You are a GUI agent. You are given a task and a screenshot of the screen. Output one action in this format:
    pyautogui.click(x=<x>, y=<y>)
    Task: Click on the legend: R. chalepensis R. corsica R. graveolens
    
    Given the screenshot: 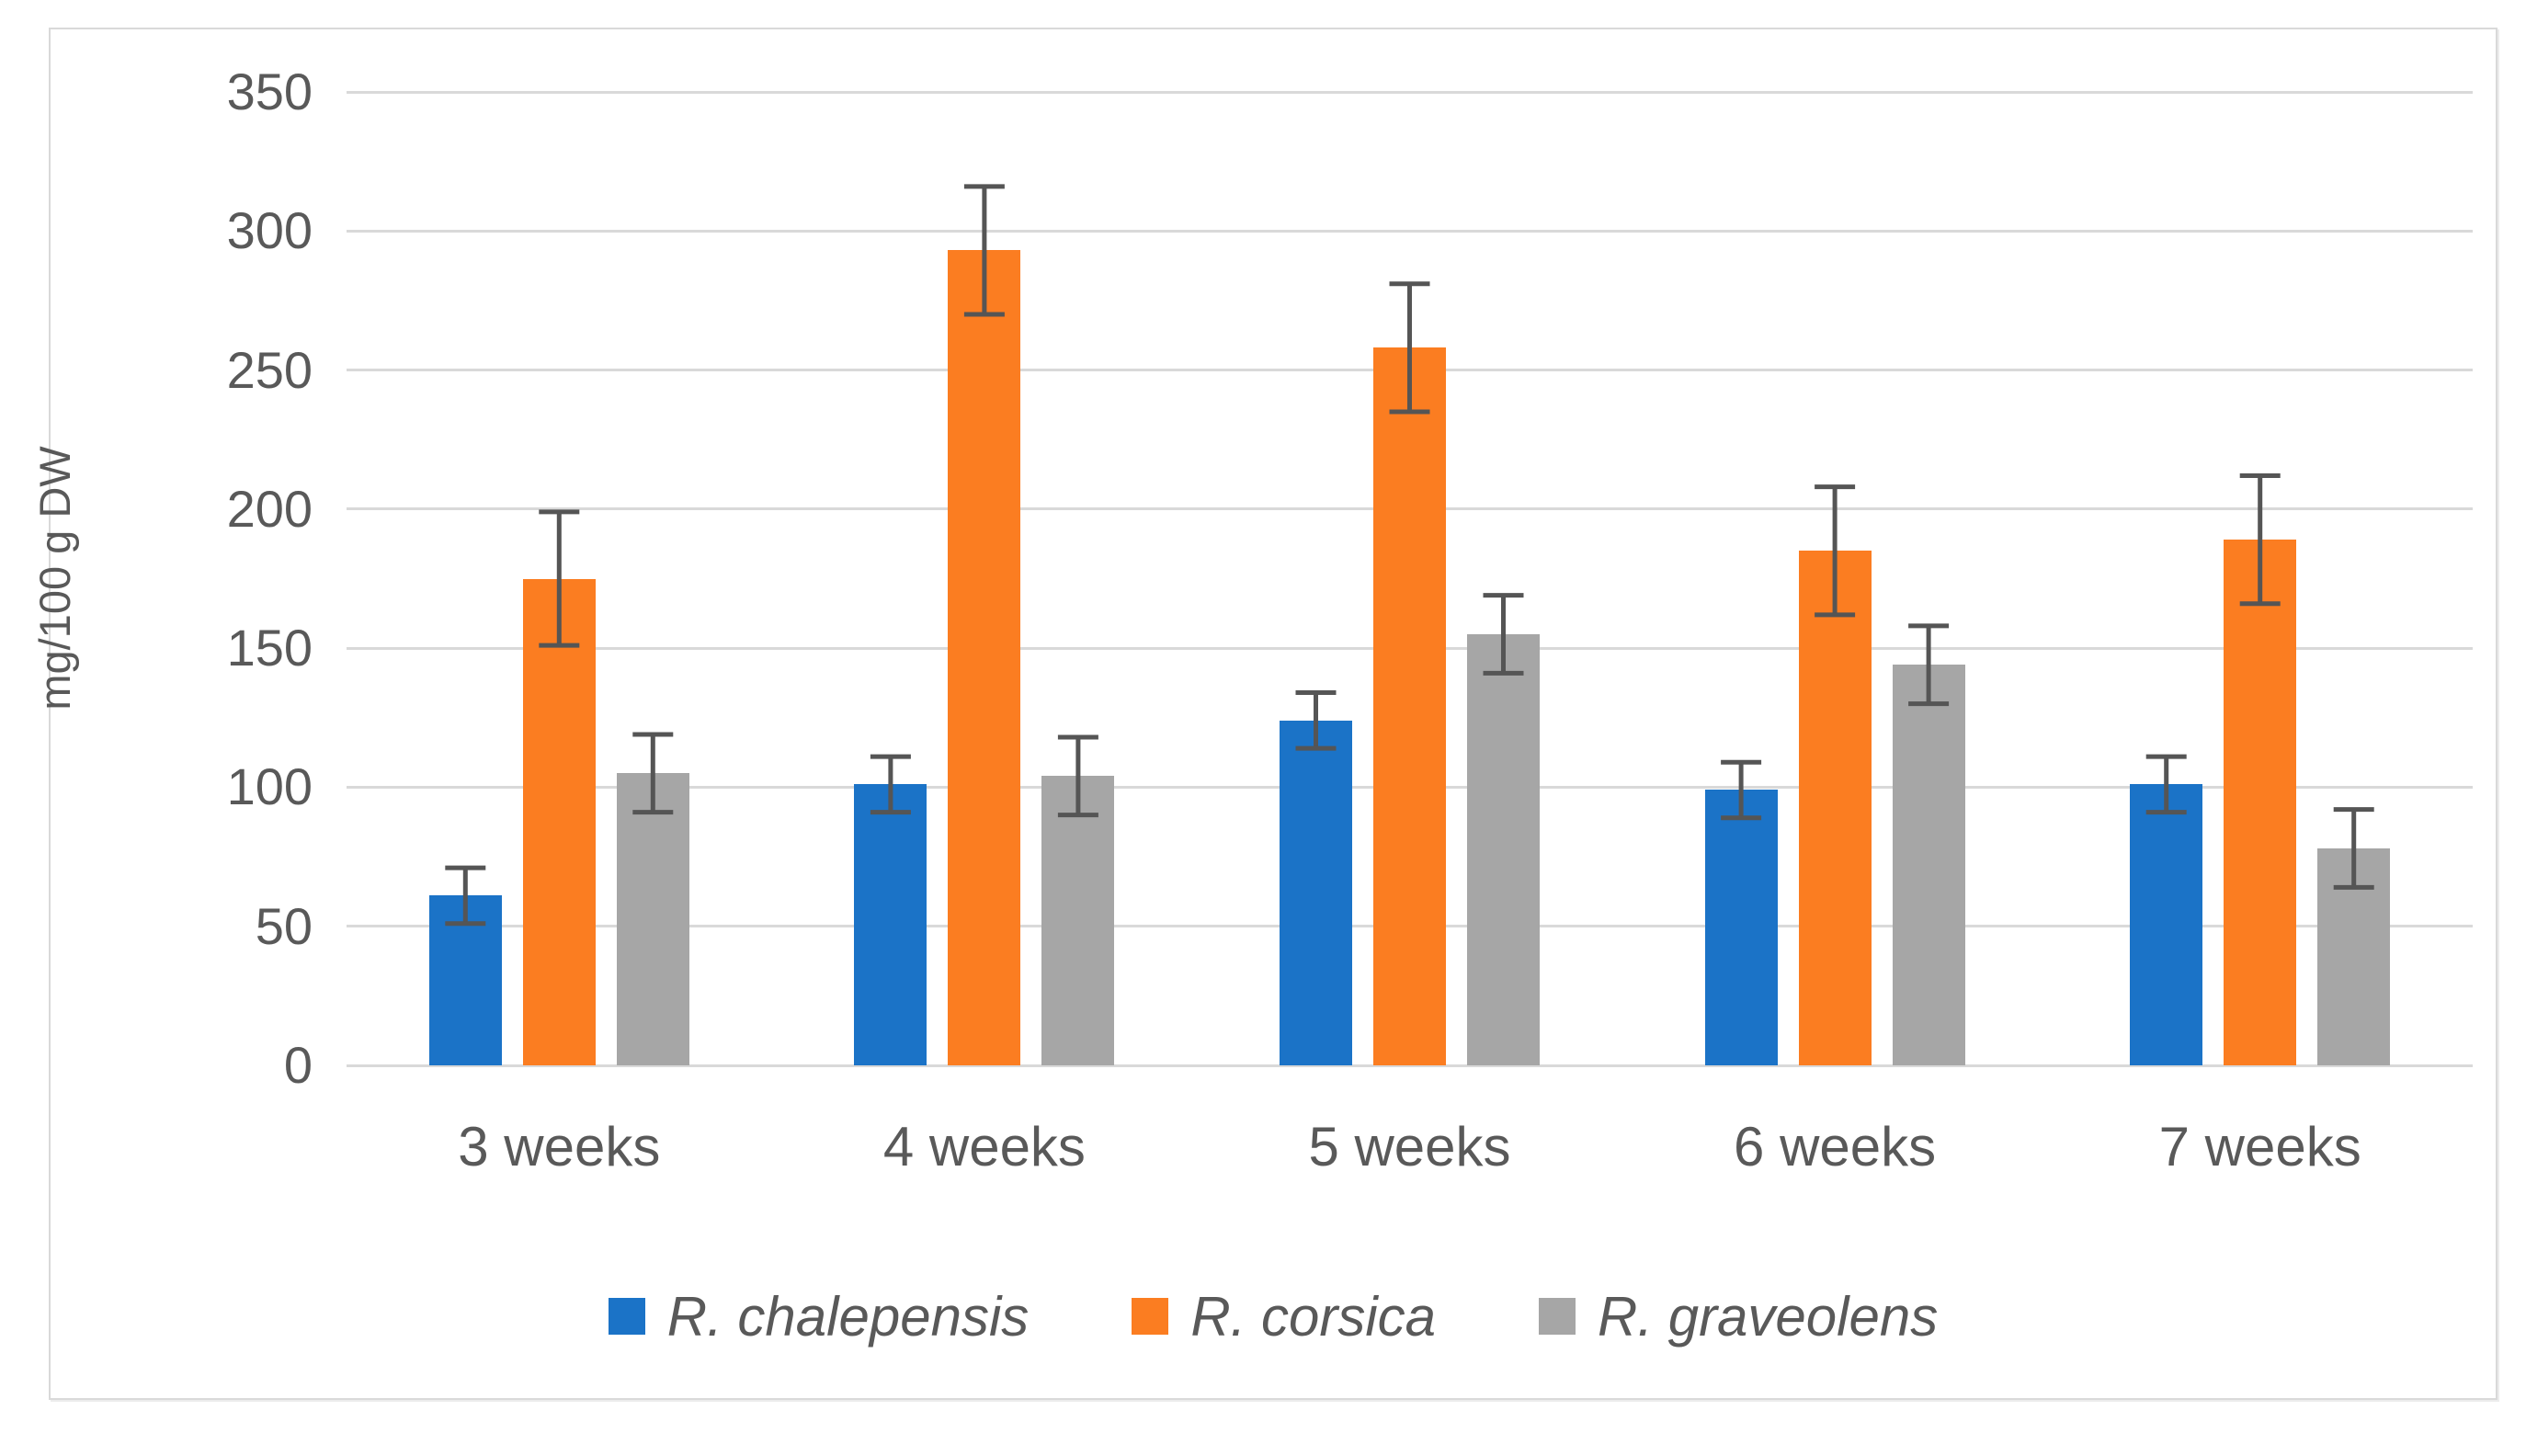 What is the action you would take?
    pyautogui.click(x=1273, y=1316)
    